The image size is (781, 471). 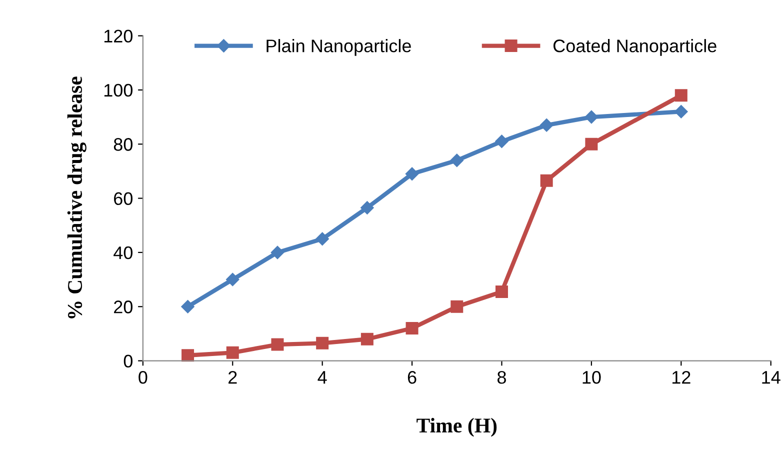 I want to click on y-tick-label: 60, so click(x=123, y=199).